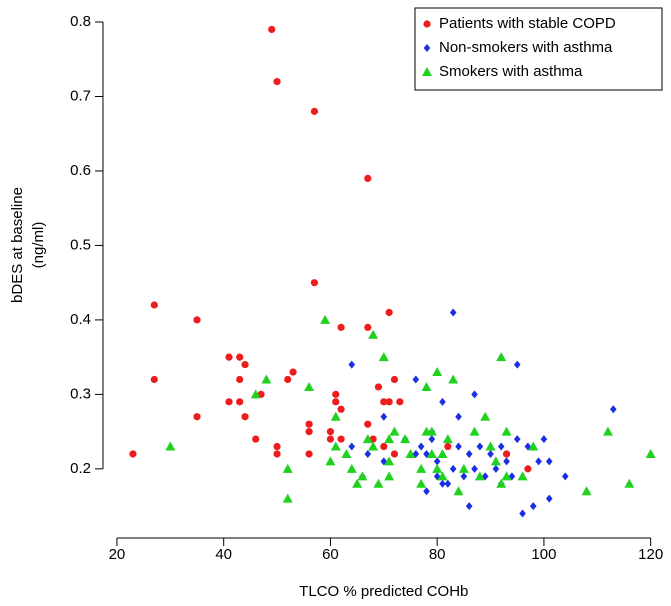  Describe the element at coordinates (383, 591) in the screenshot. I see `x-axis-label: TLCO % predicted COHb` at that location.